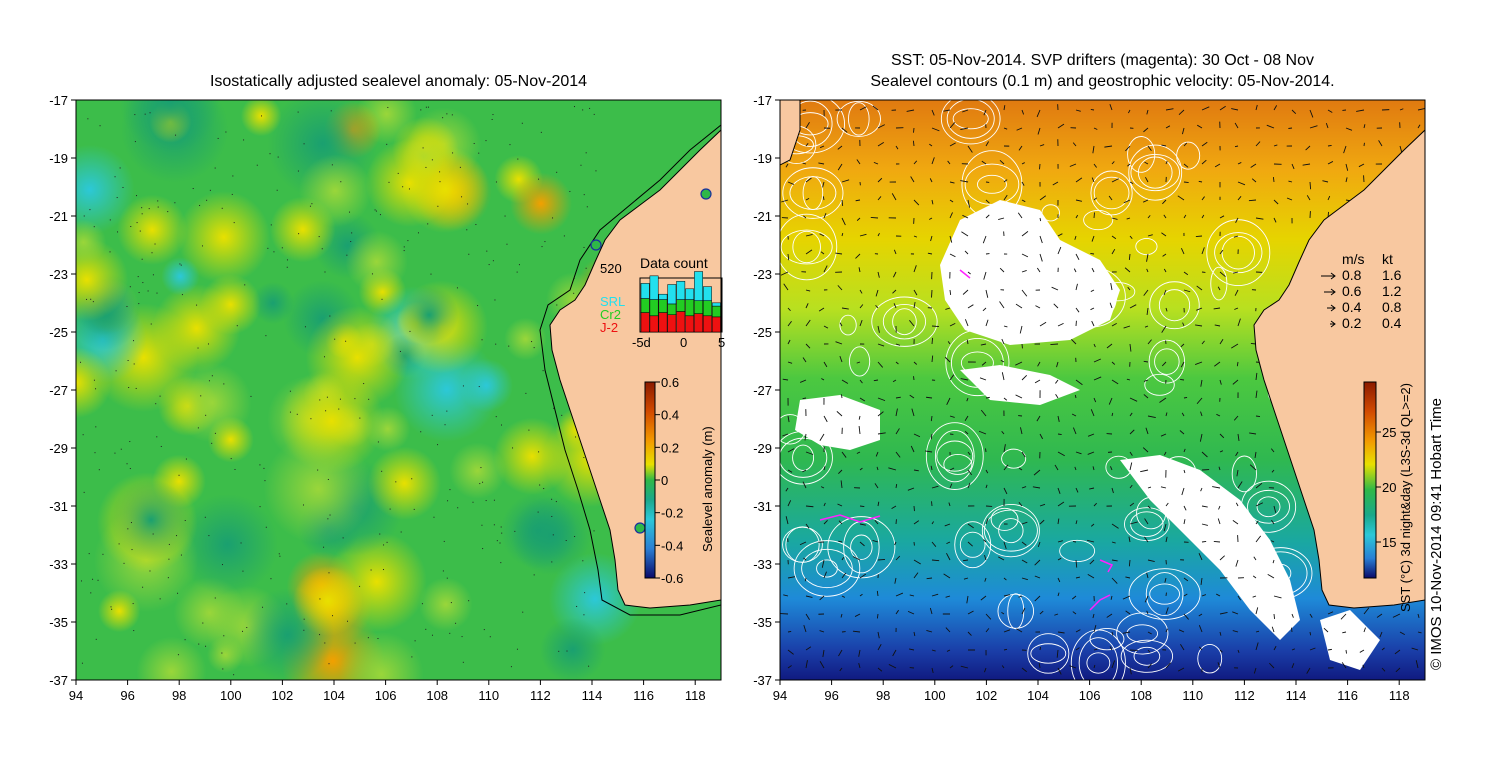 Image resolution: width=1500 pixels, height=780 pixels. What do you see at coordinates (698, 323) in the screenshot?
I see `data-count-bar-j2` at bounding box center [698, 323].